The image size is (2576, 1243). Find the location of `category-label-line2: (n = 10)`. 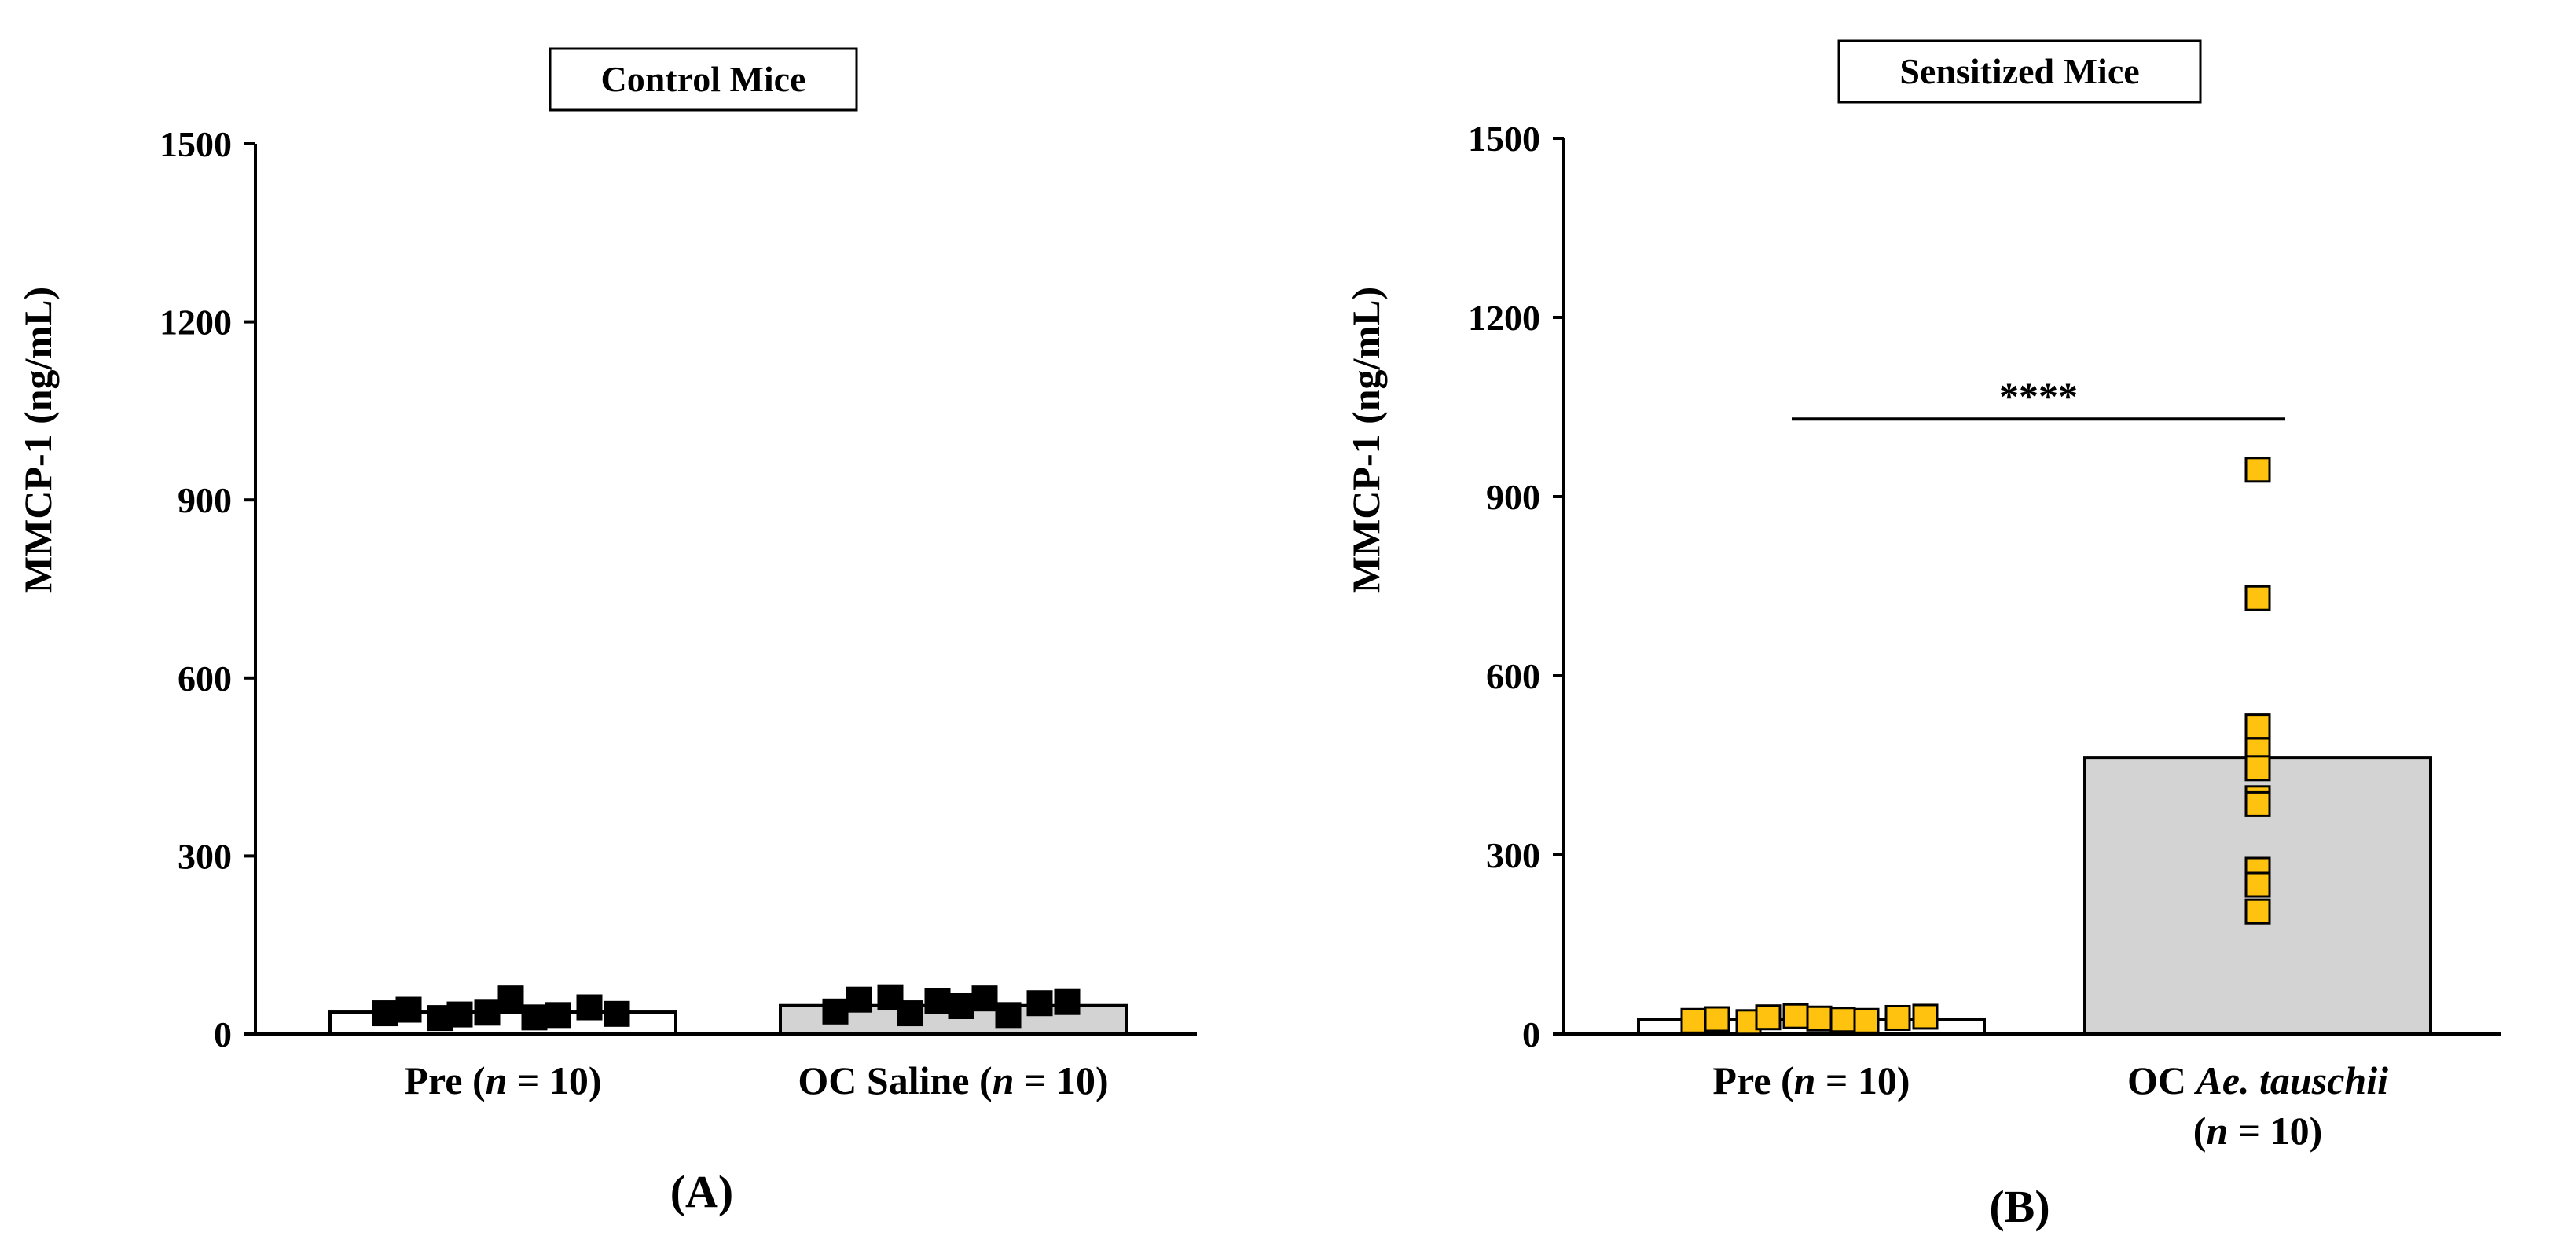

category-label-line2: (n = 10) is located at coordinates (2258, 1131).